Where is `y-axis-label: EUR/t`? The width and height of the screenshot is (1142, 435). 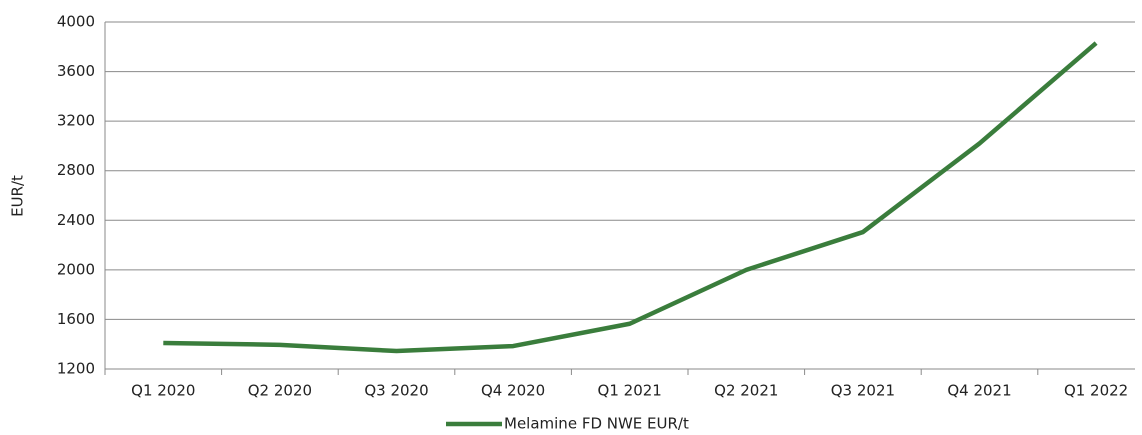 y-axis-label: EUR/t is located at coordinates (18, 196).